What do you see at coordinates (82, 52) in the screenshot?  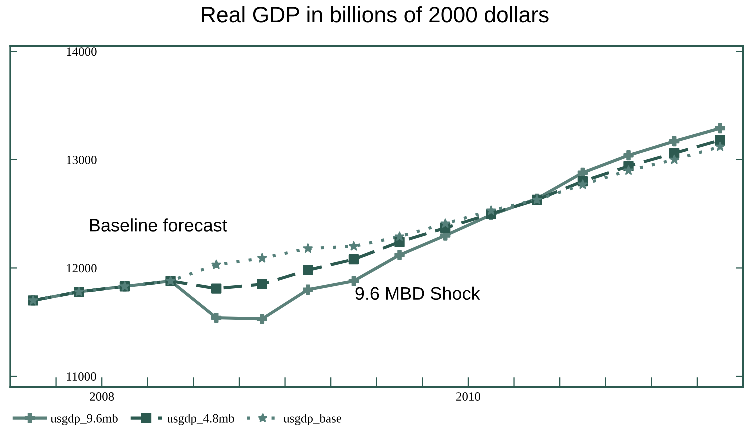 I see `y-tick-label: 14000` at bounding box center [82, 52].